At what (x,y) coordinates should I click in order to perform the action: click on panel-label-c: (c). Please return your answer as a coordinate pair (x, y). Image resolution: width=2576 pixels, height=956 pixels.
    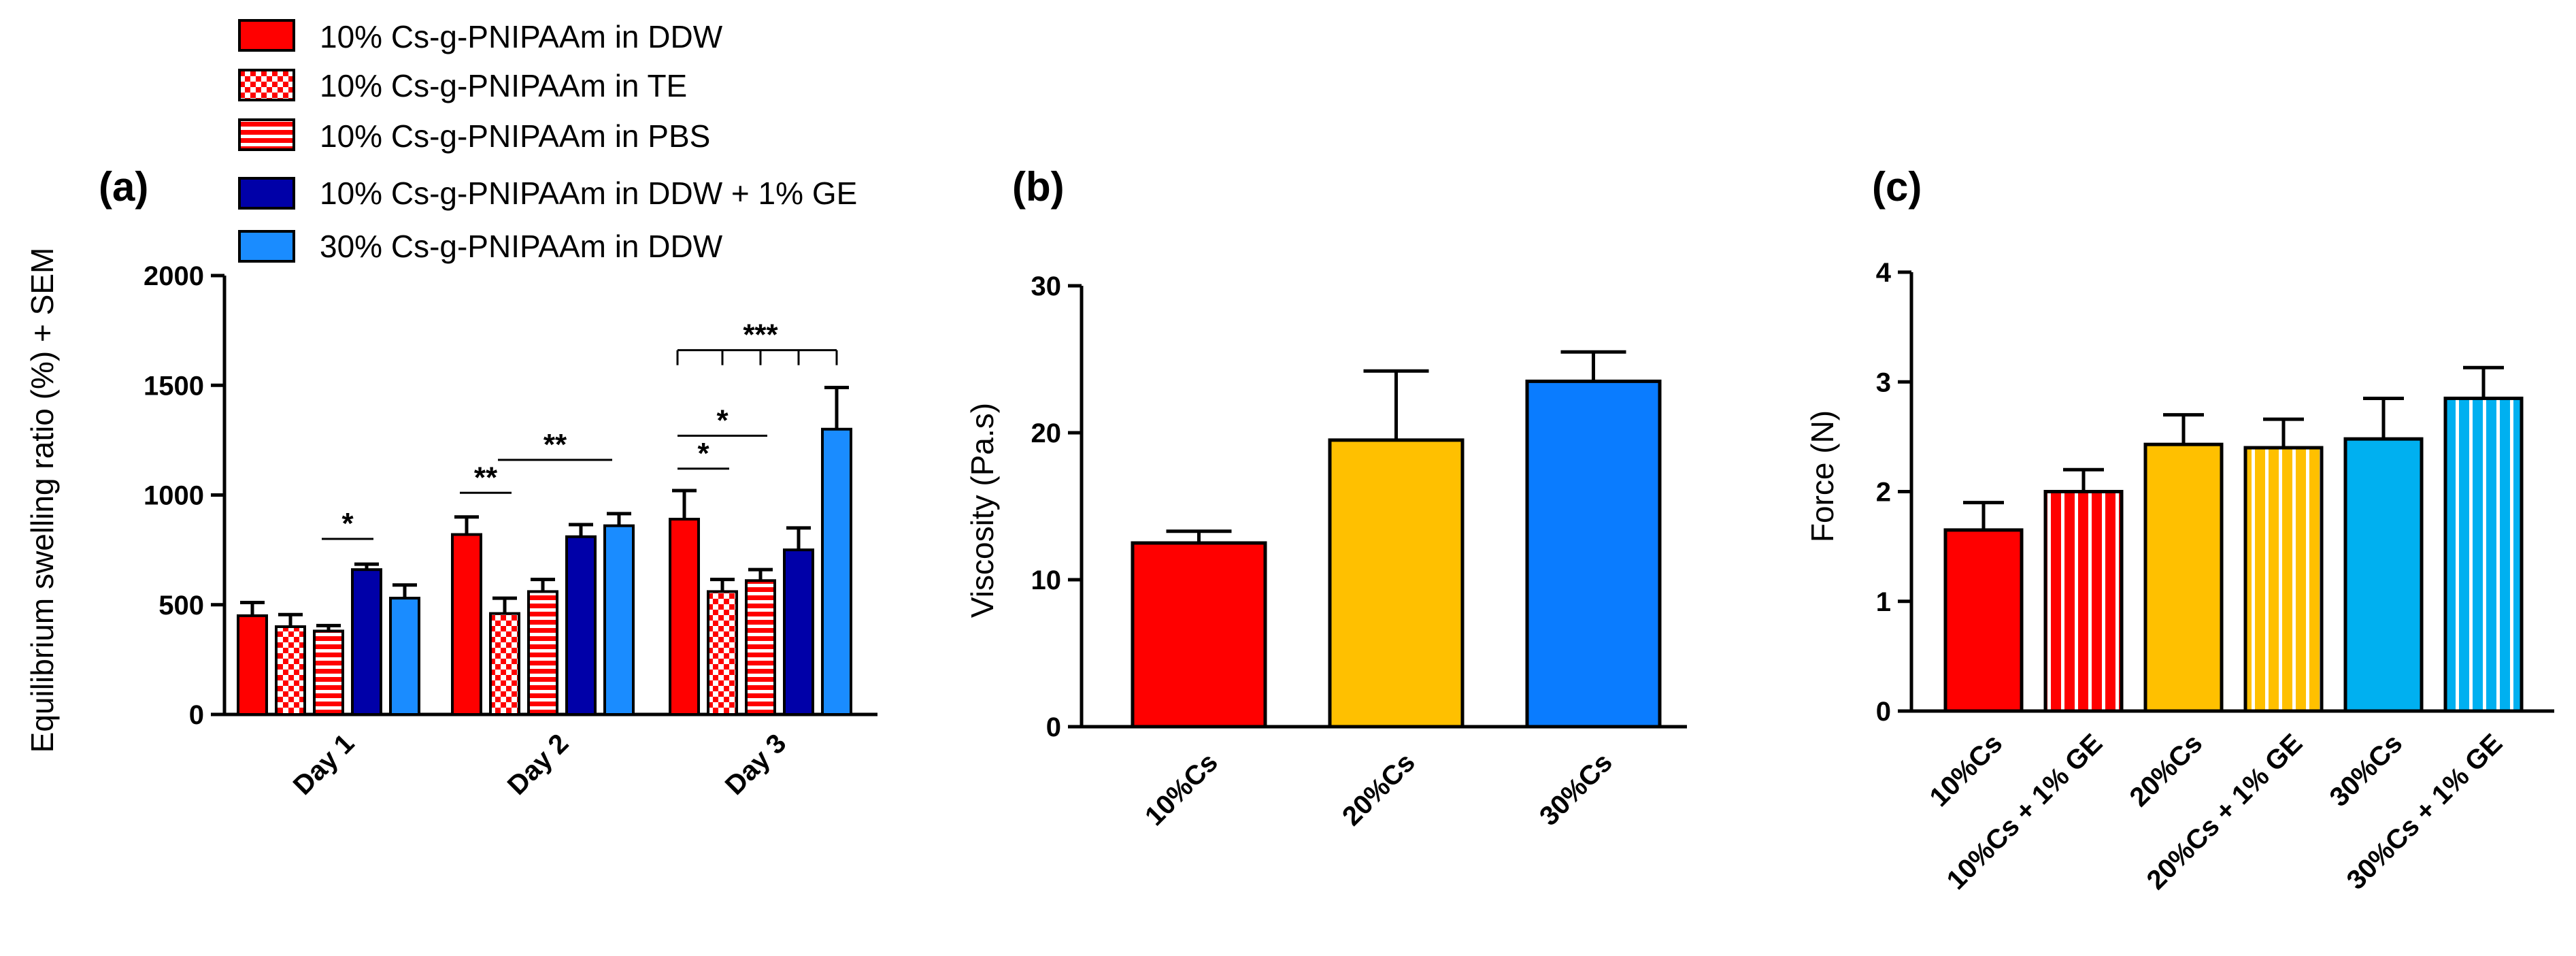
    Looking at the image, I should click on (1897, 187).